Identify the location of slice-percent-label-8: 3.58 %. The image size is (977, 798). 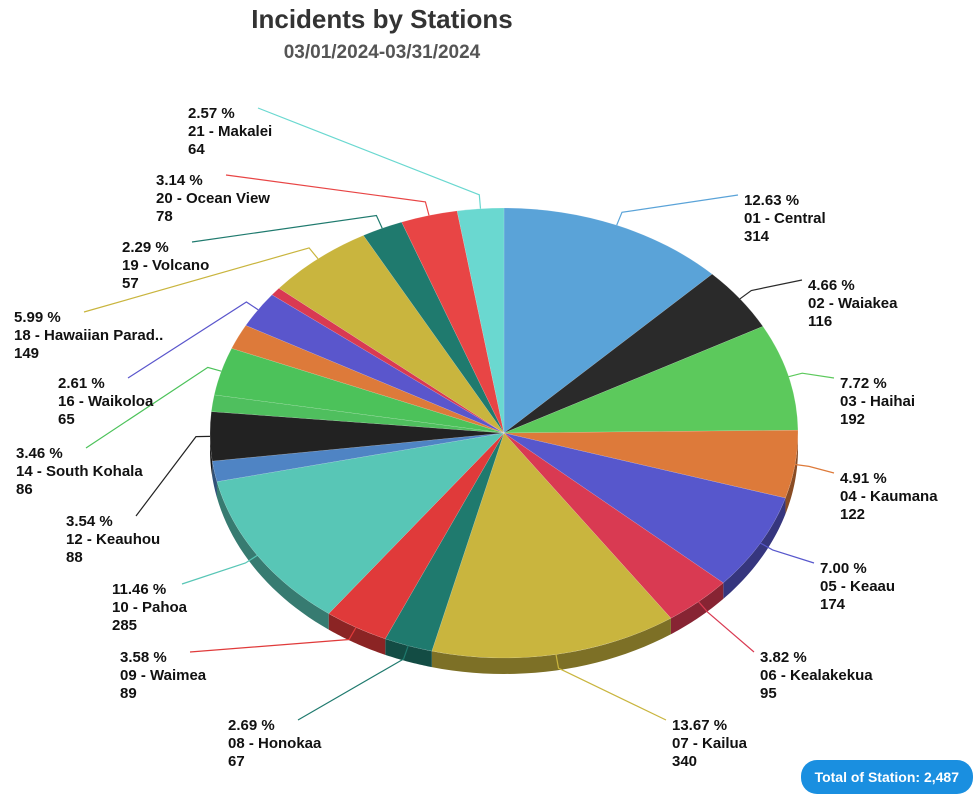
(143, 657).